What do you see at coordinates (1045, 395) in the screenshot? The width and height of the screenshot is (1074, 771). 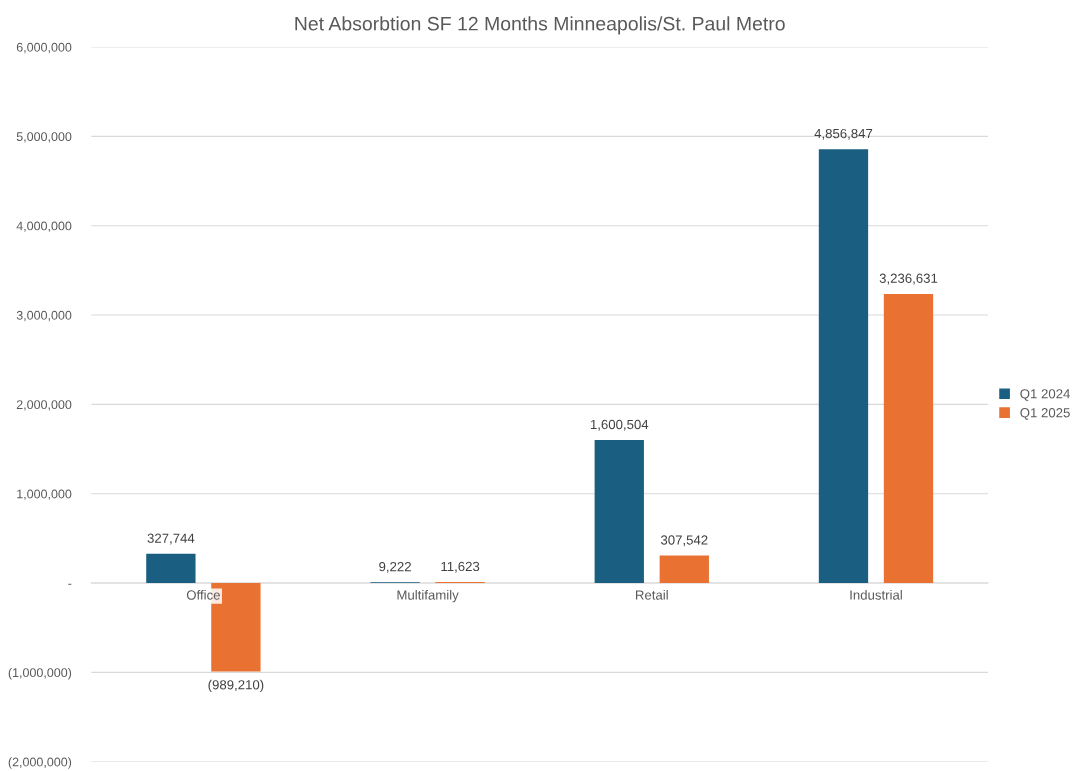 I see `legend-label: Q1 2024` at bounding box center [1045, 395].